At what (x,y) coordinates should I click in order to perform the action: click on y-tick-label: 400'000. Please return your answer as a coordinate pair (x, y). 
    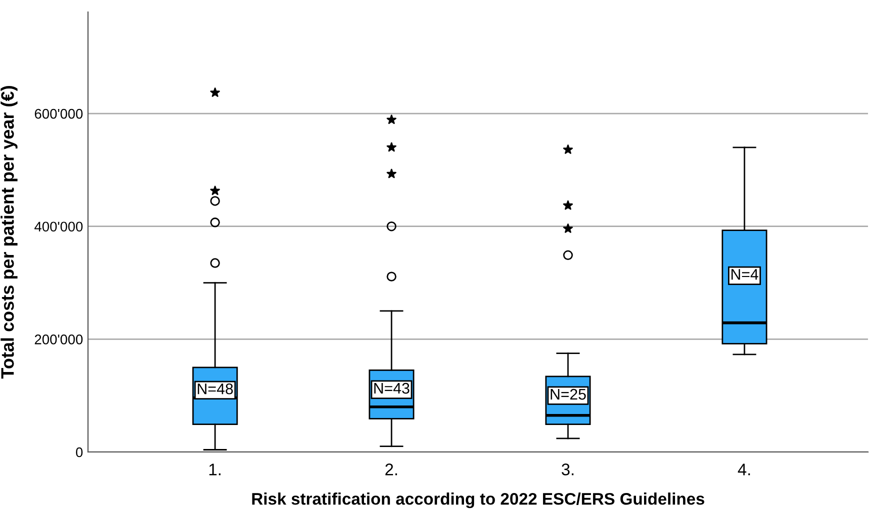
    Looking at the image, I should click on (58, 227).